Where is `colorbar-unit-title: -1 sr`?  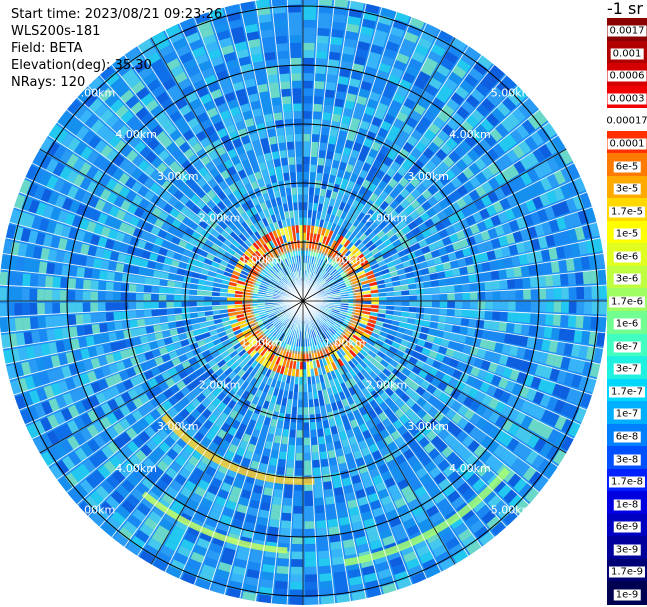
colorbar-unit-title: -1 sr is located at coordinates (625, 9).